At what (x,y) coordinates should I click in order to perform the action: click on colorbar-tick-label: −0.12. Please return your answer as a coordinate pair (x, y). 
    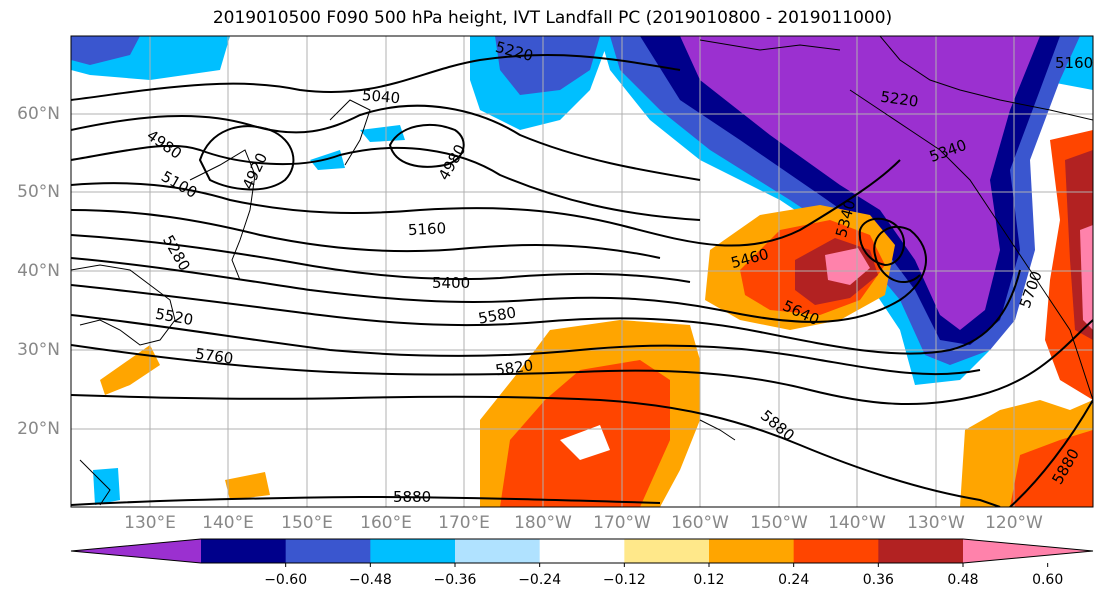
    Looking at the image, I should click on (624, 580).